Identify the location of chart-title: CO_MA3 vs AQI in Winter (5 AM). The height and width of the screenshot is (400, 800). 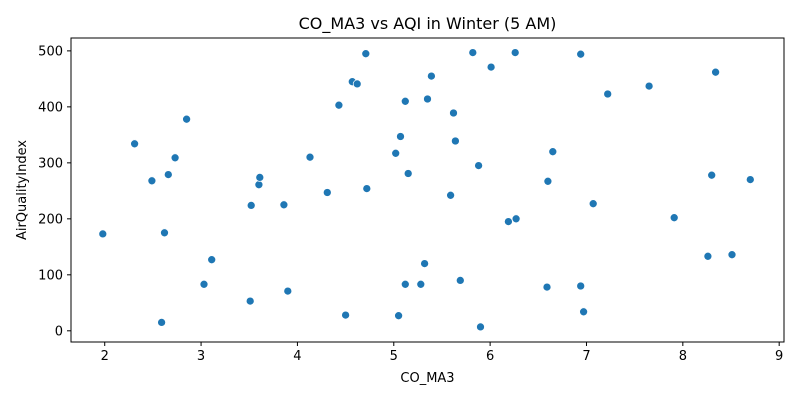
(428, 24).